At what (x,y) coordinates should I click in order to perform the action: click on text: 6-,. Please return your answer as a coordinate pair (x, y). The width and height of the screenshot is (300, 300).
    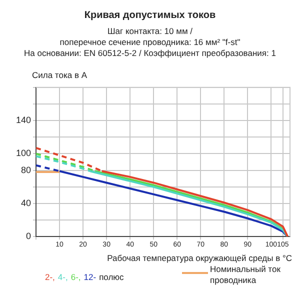
    Looking at the image, I should click on (75, 277).